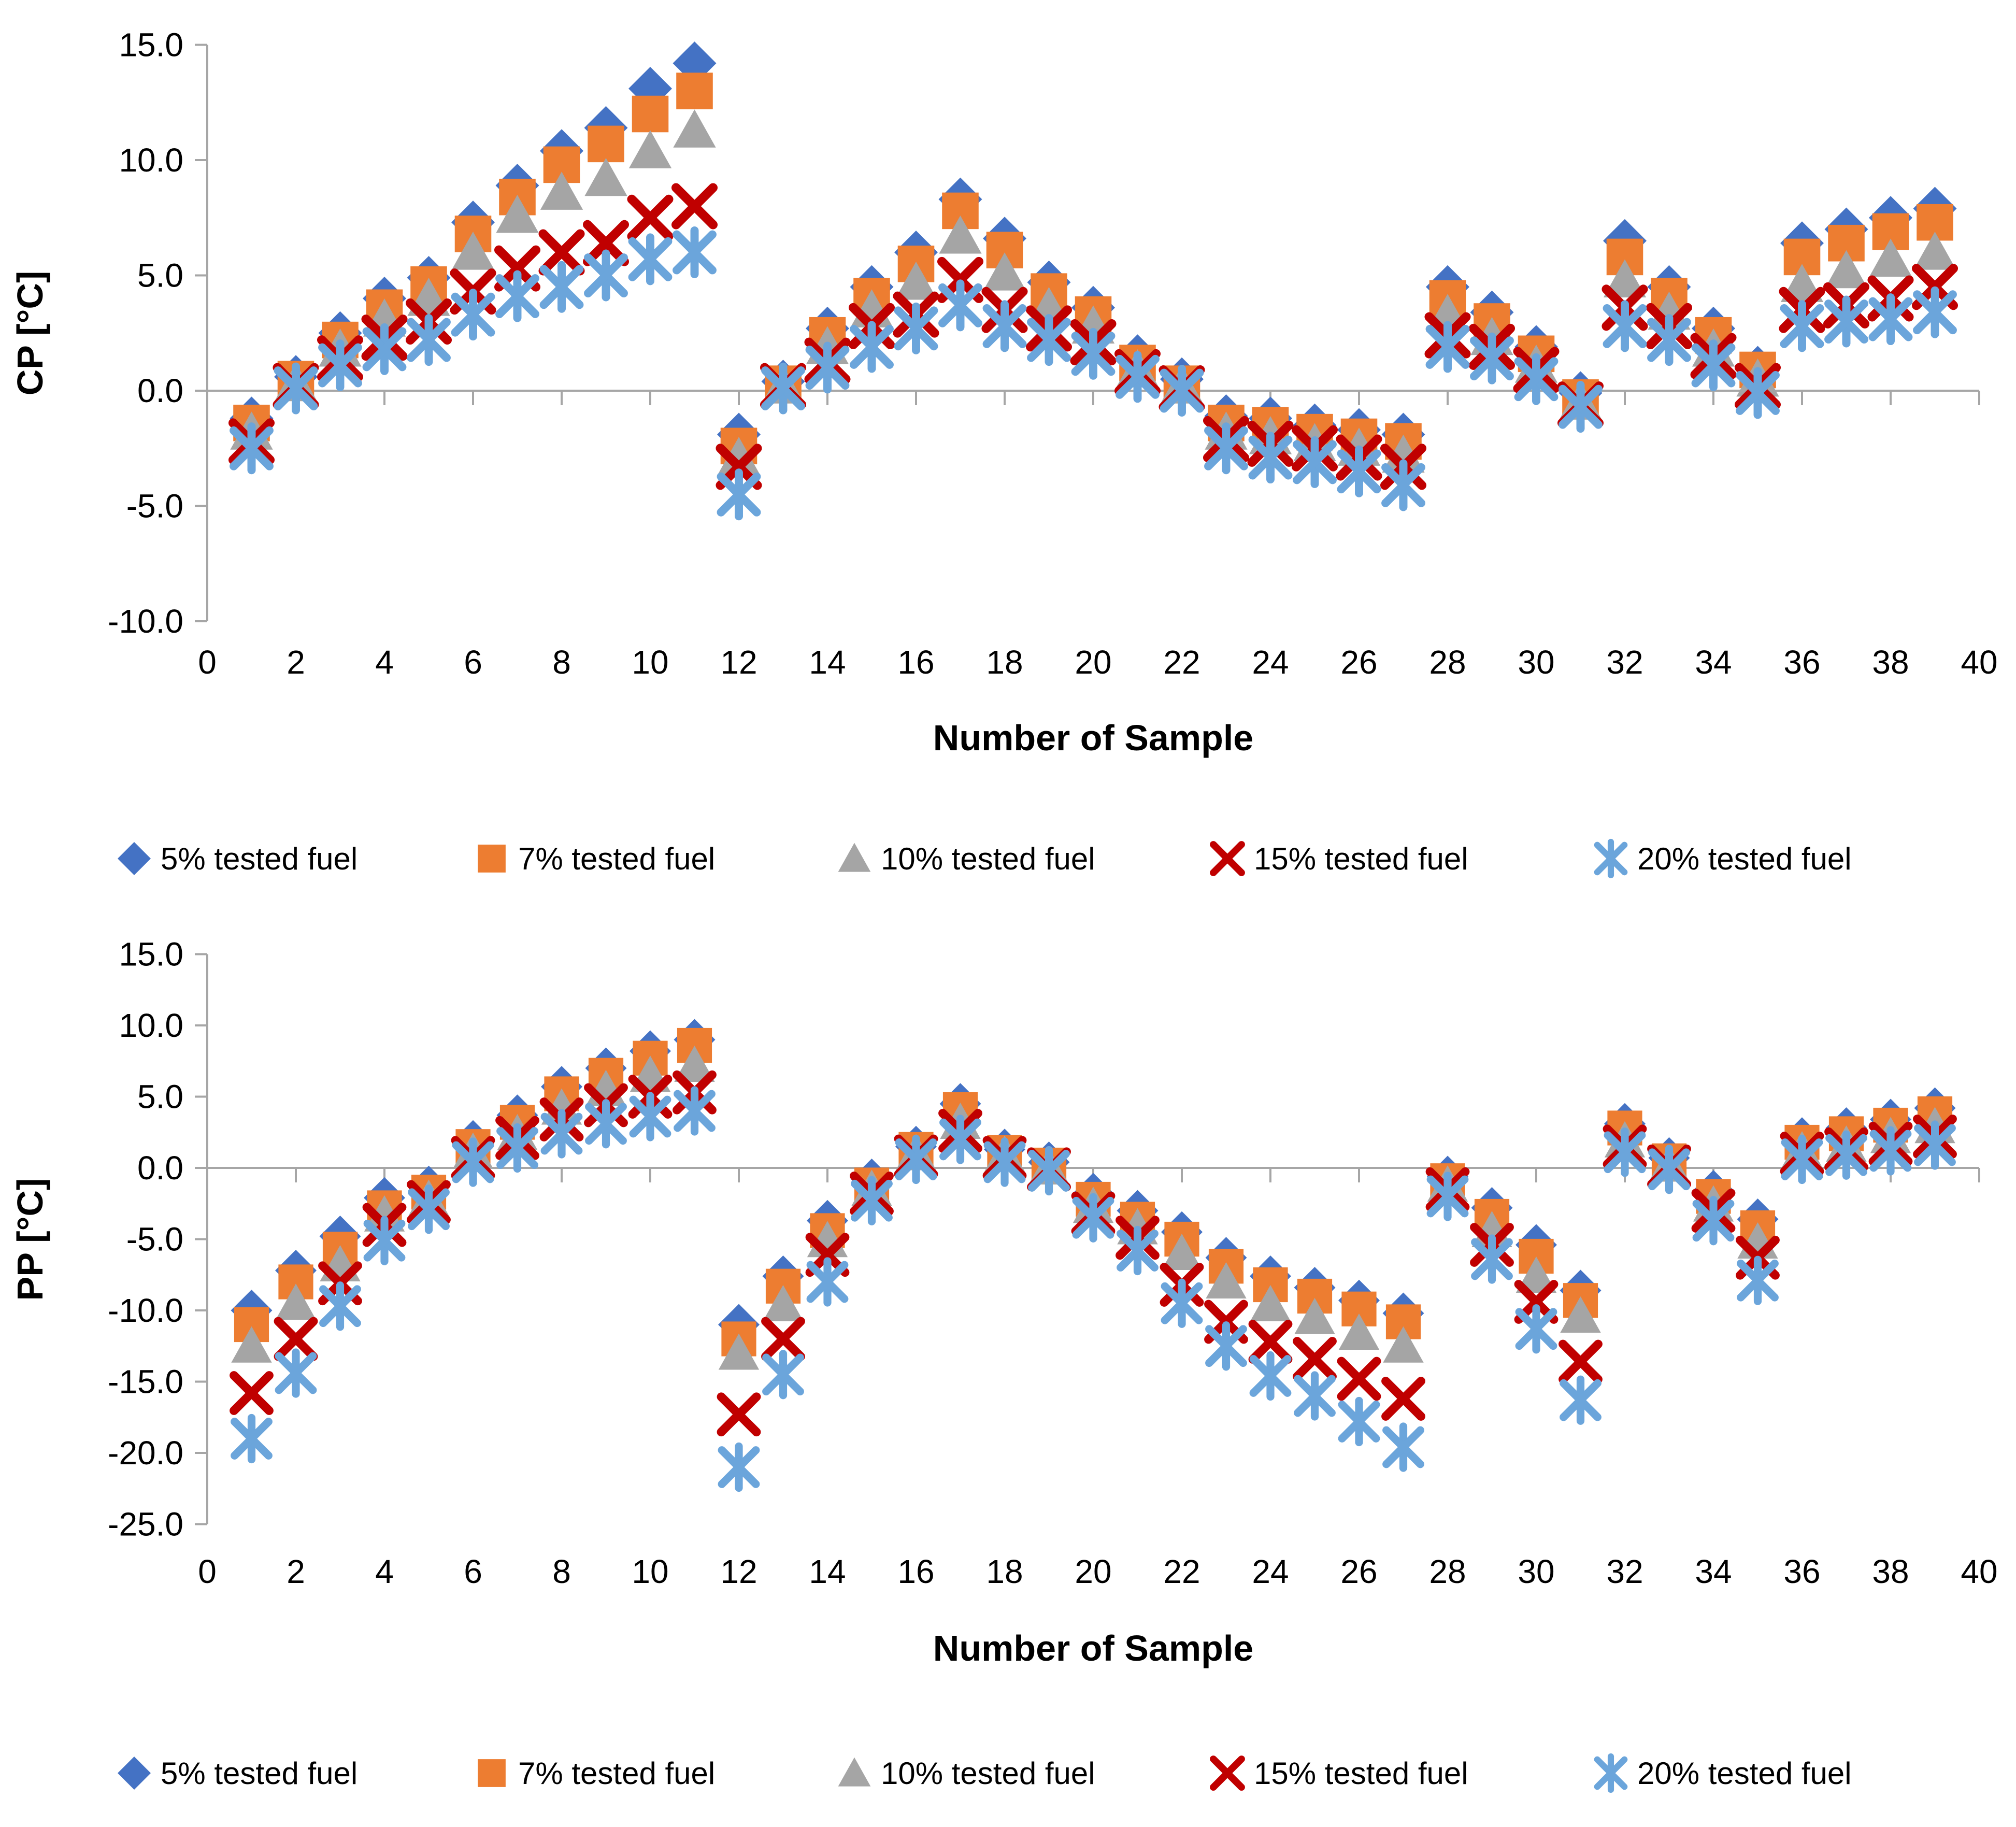 This screenshot has height=1827, width=2016. I want to click on pp-x-axis-title: Number of Sample, so click(1093, 1648).